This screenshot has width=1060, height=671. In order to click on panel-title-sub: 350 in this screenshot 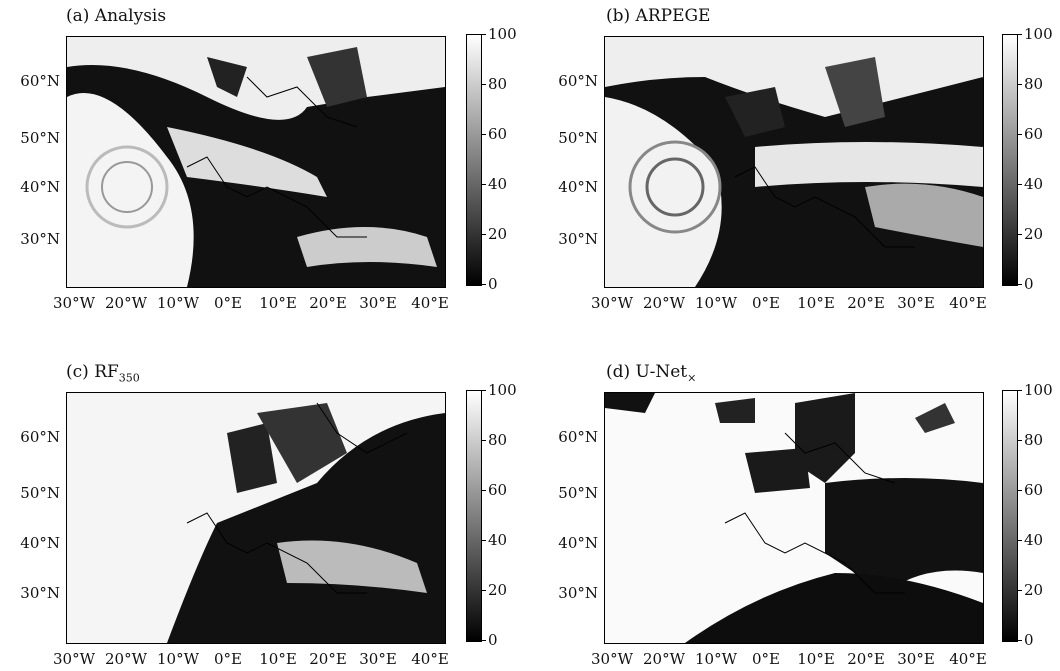, I will do `click(129, 378)`.